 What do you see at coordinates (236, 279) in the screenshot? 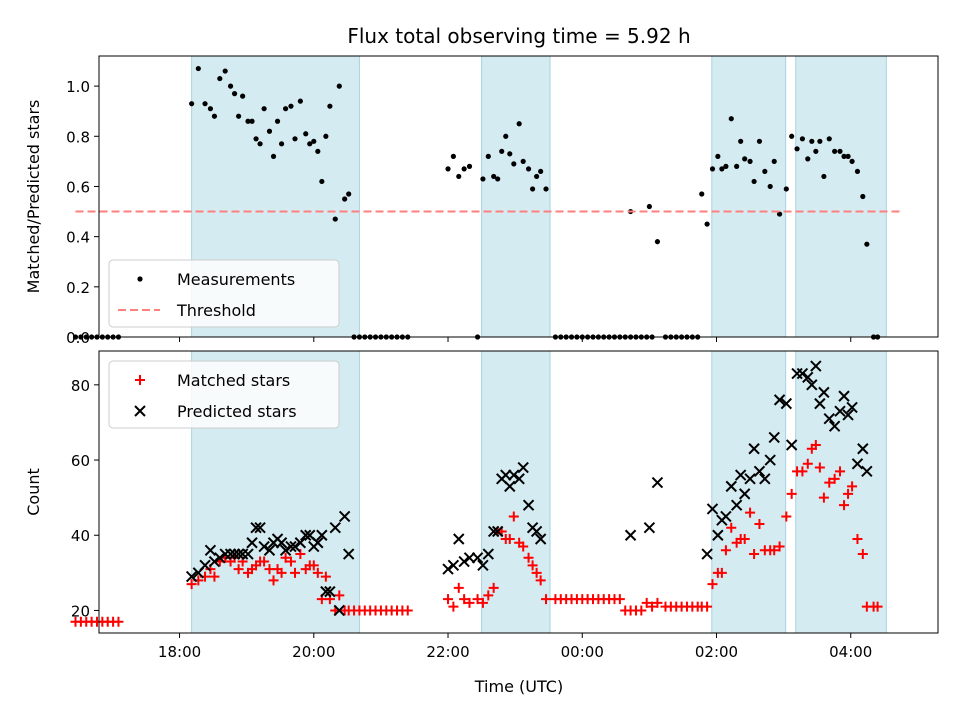
I see `legend-label: Measurements` at bounding box center [236, 279].